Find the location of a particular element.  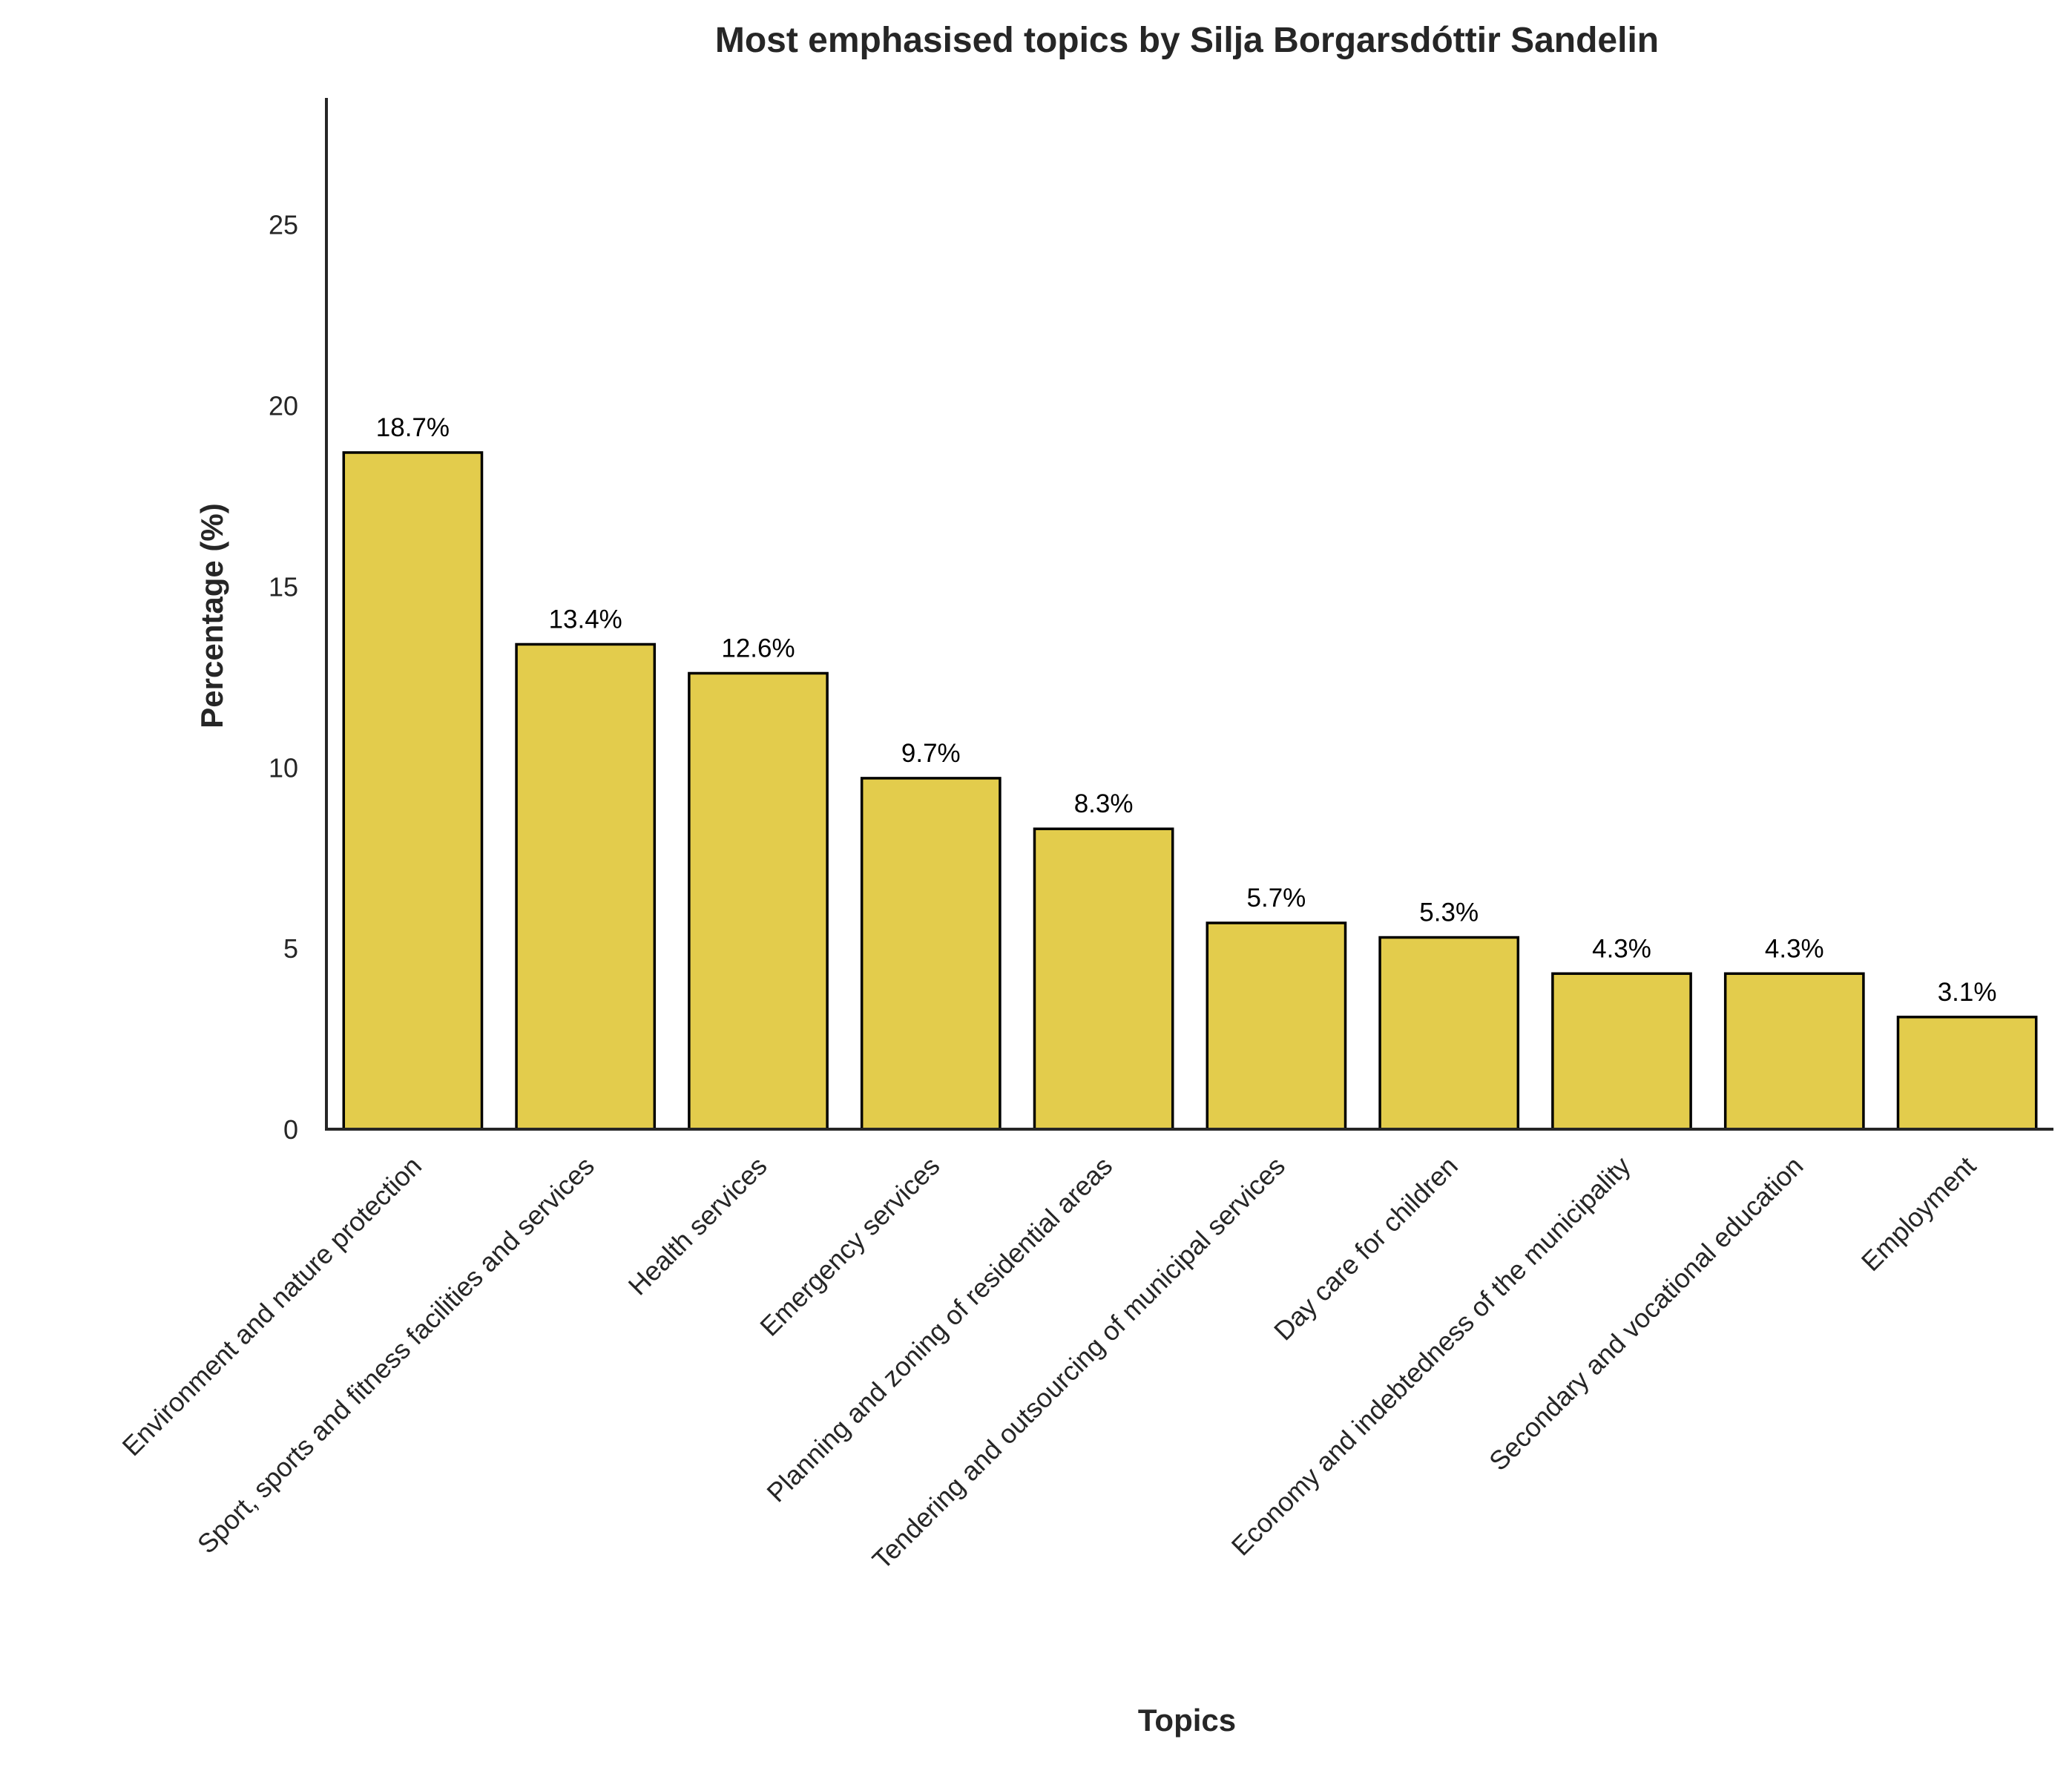

data-label: 13.4% is located at coordinates (585, 619).